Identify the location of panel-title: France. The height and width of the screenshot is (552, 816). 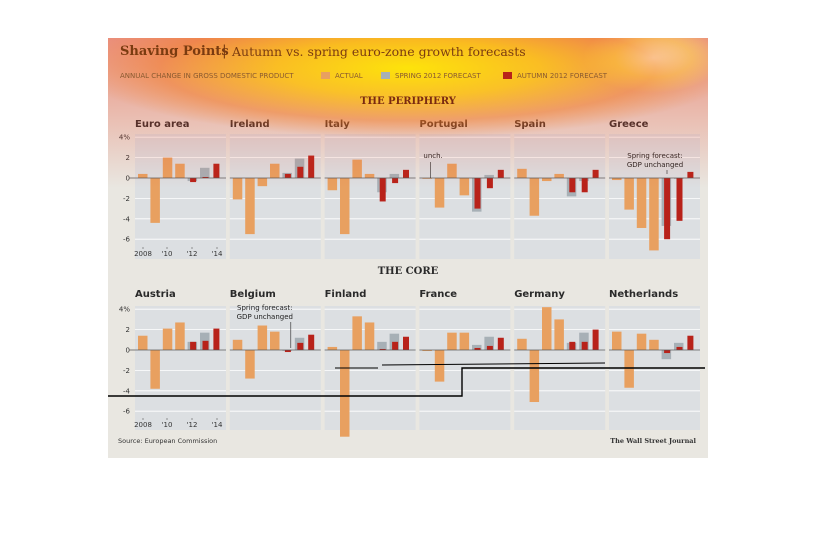
(438, 294).